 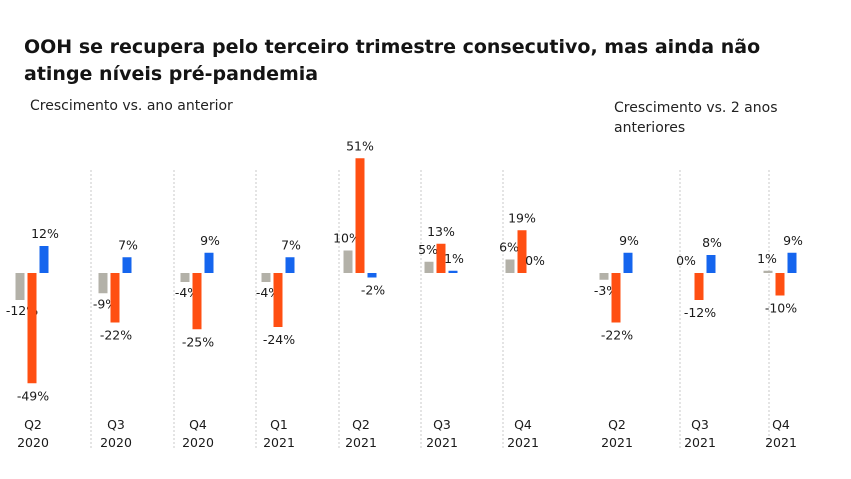 What do you see at coordinates (522, 217) in the screenshot?
I see `data-label: 19%` at bounding box center [522, 217].